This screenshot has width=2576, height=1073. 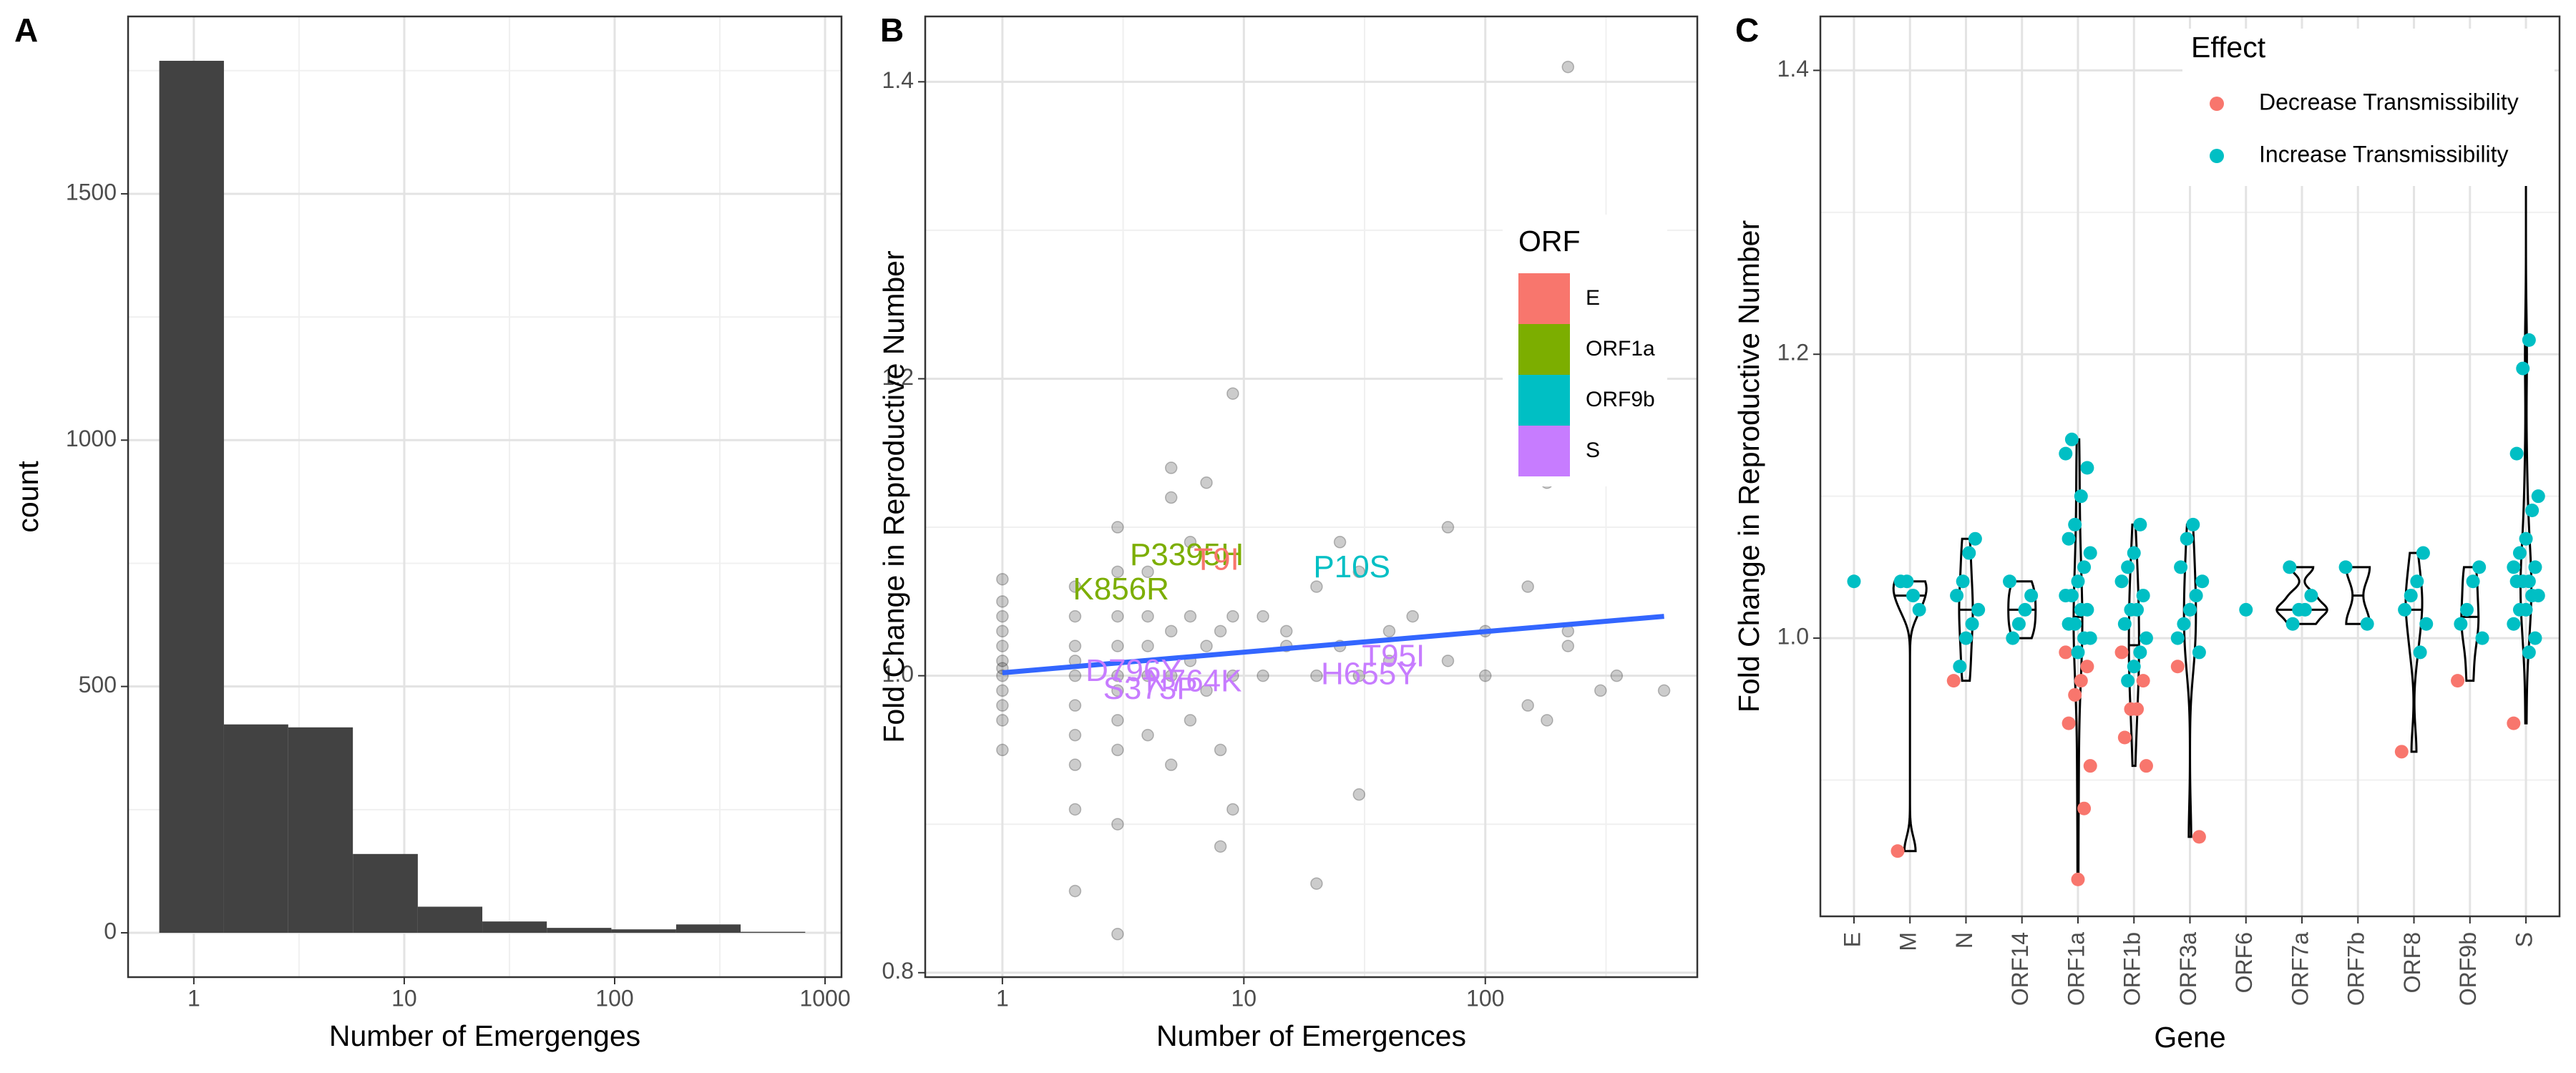 What do you see at coordinates (1150, 688) in the screenshot?
I see `annotation: S373P` at bounding box center [1150, 688].